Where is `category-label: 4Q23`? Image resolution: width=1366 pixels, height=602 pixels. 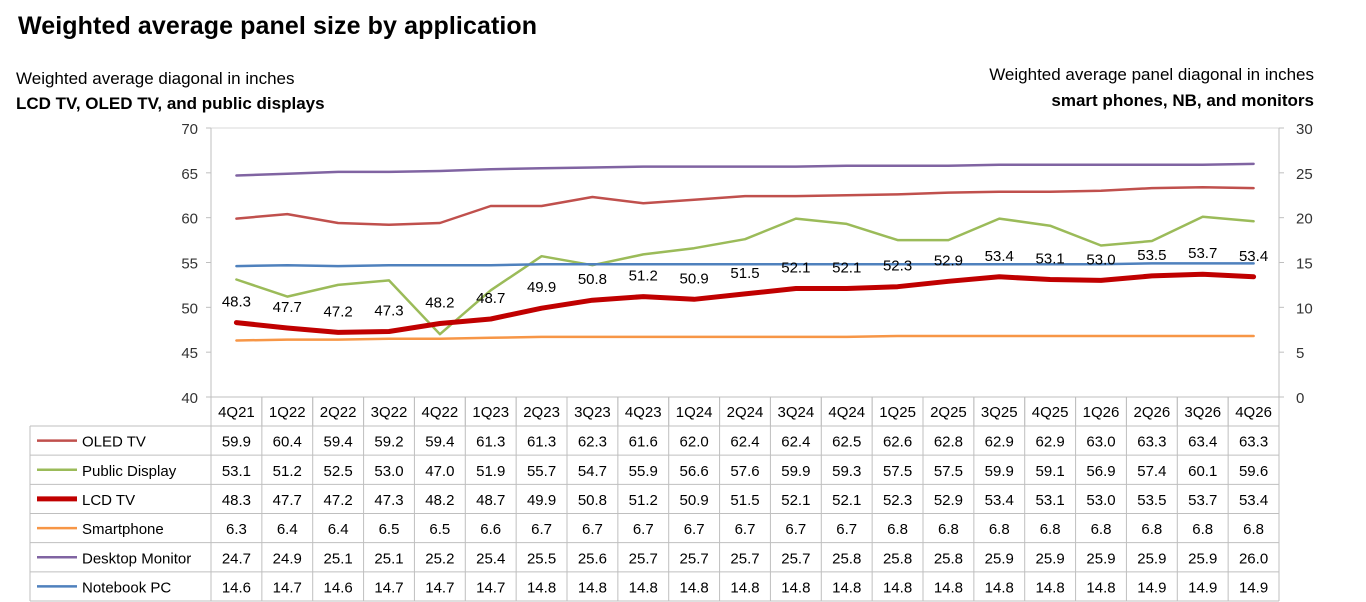
category-label: 4Q23 is located at coordinates (643, 412).